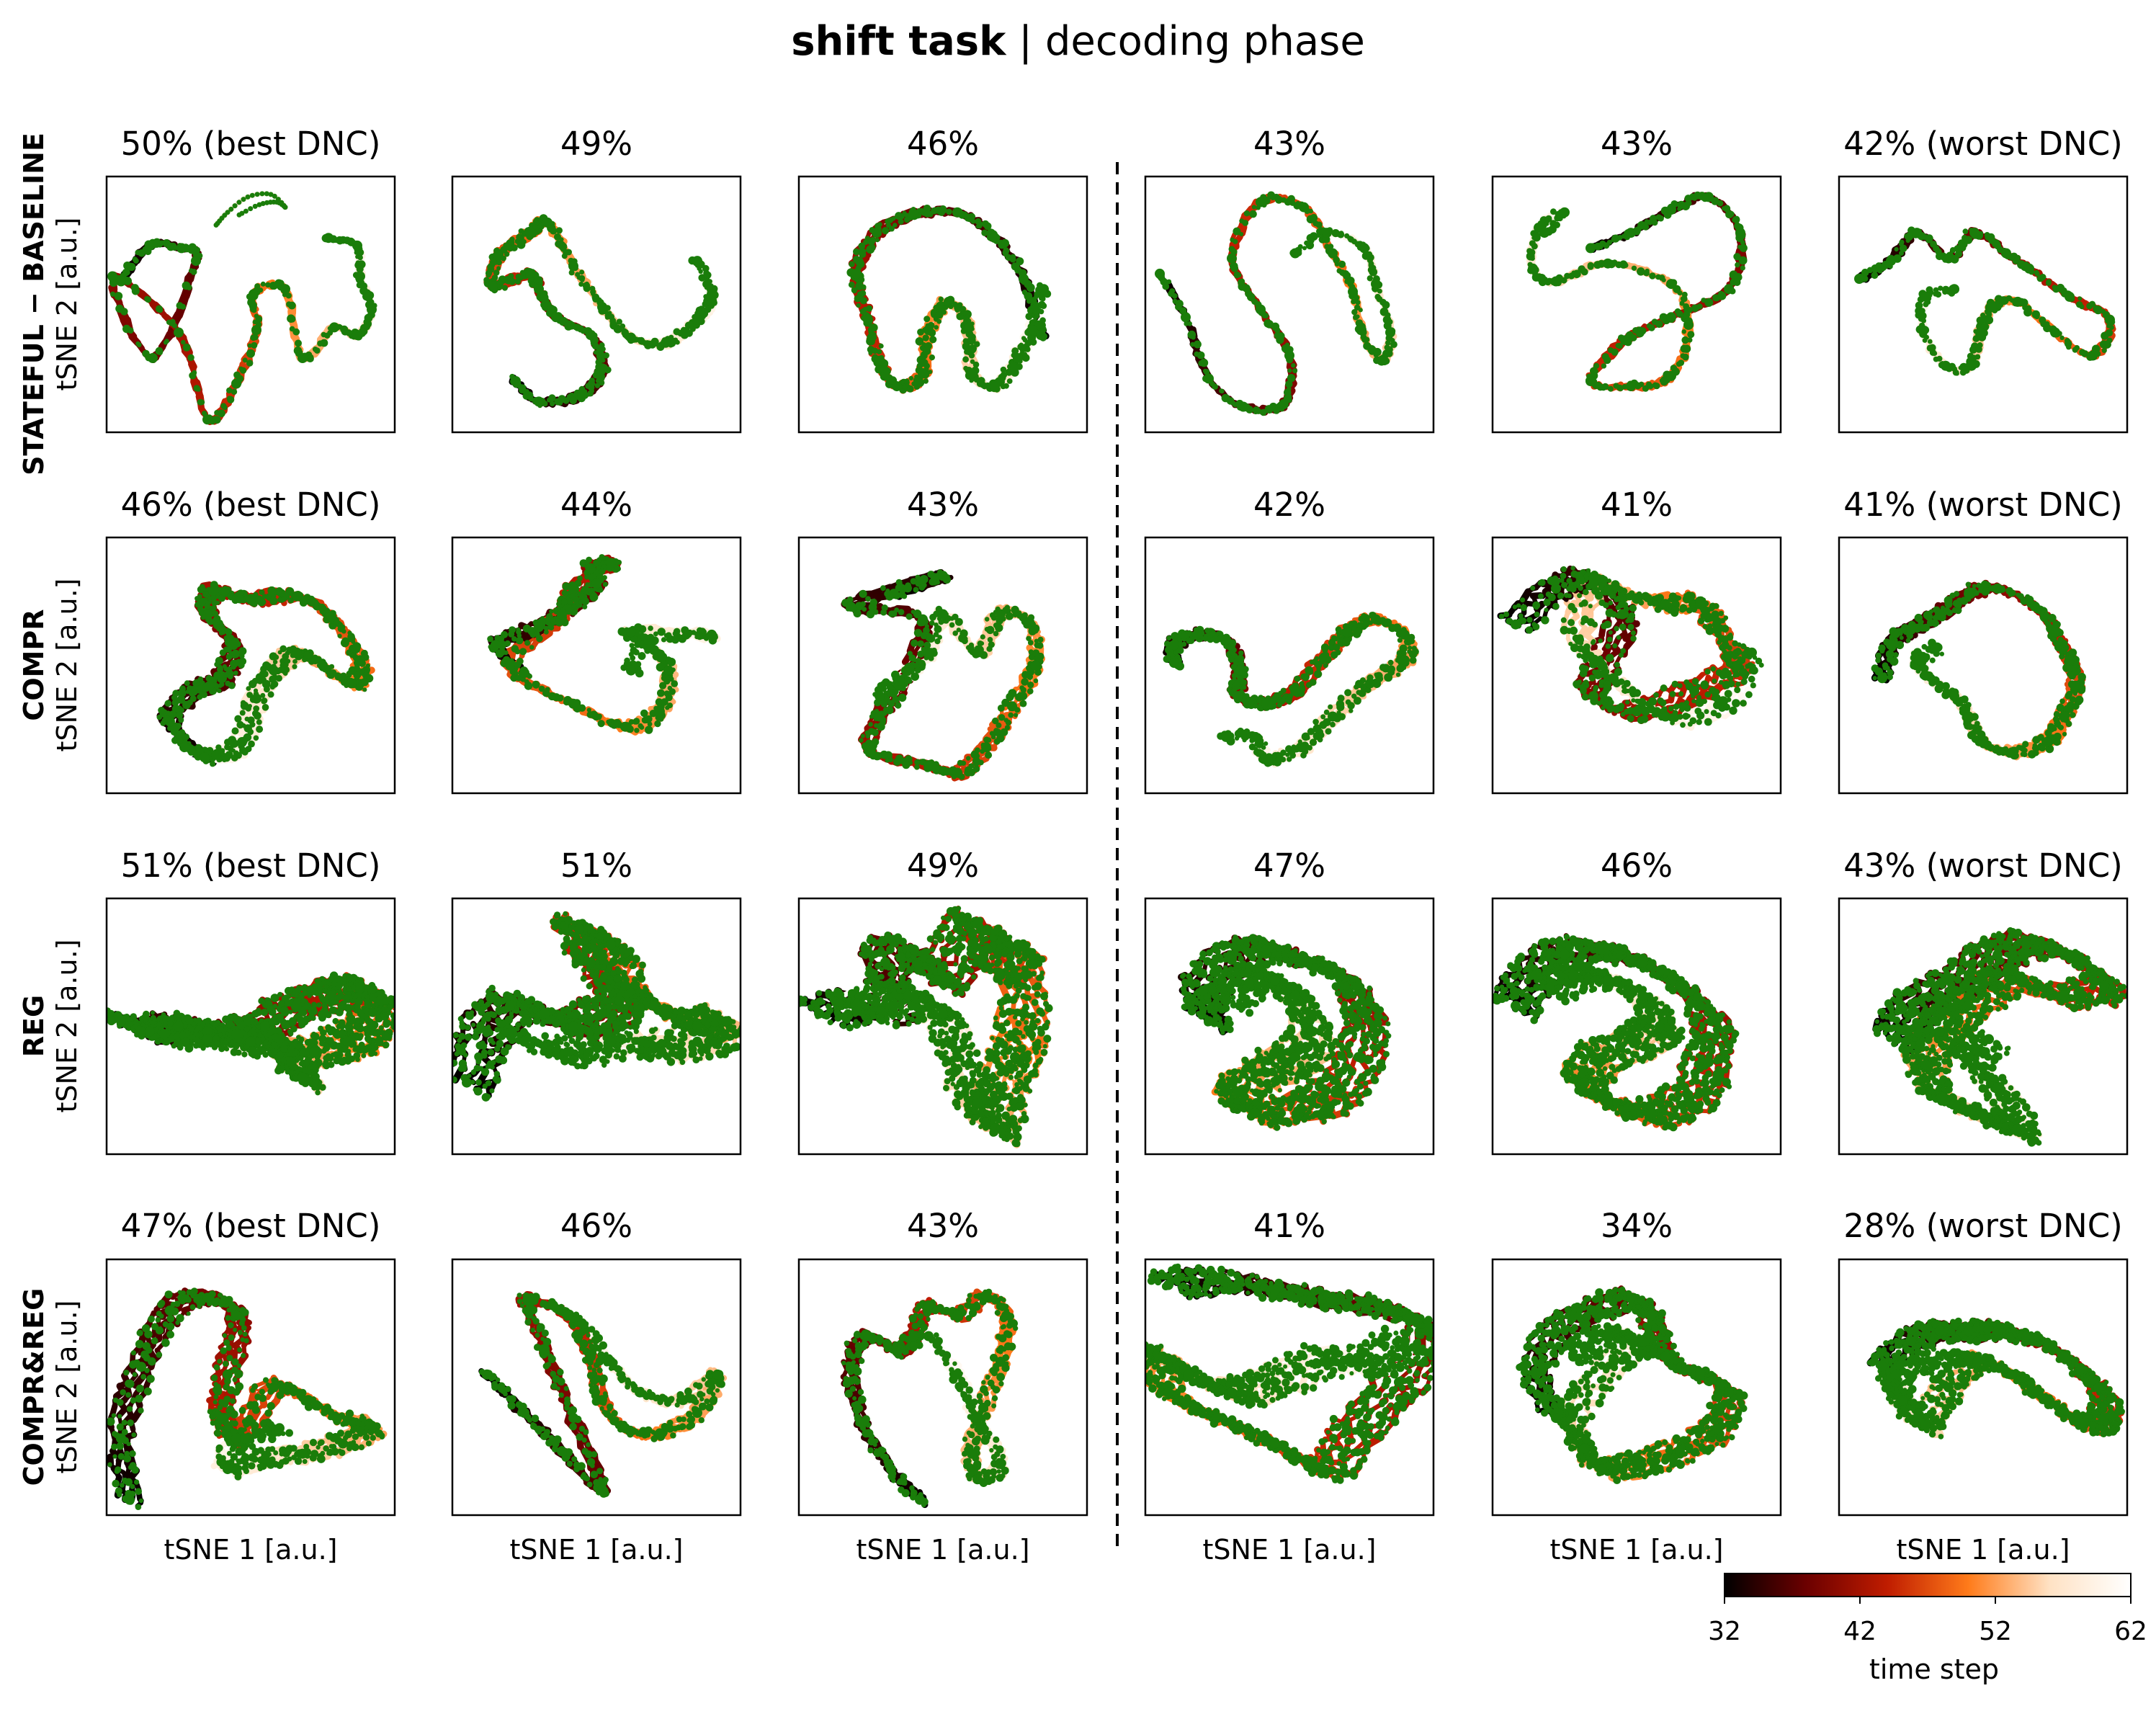  Describe the element at coordinates (1289, 305) in the screenshot. I see `axes-frame` at that location.